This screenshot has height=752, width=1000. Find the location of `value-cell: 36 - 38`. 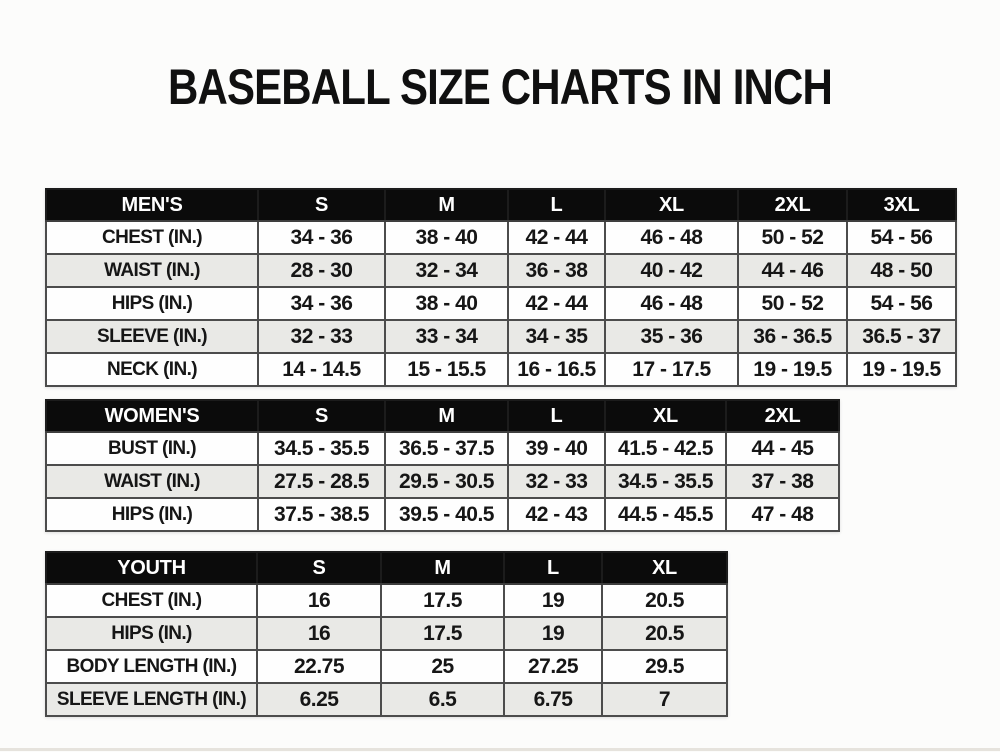

value-cell: 36 - 38 is located at coordinates (556, 270).